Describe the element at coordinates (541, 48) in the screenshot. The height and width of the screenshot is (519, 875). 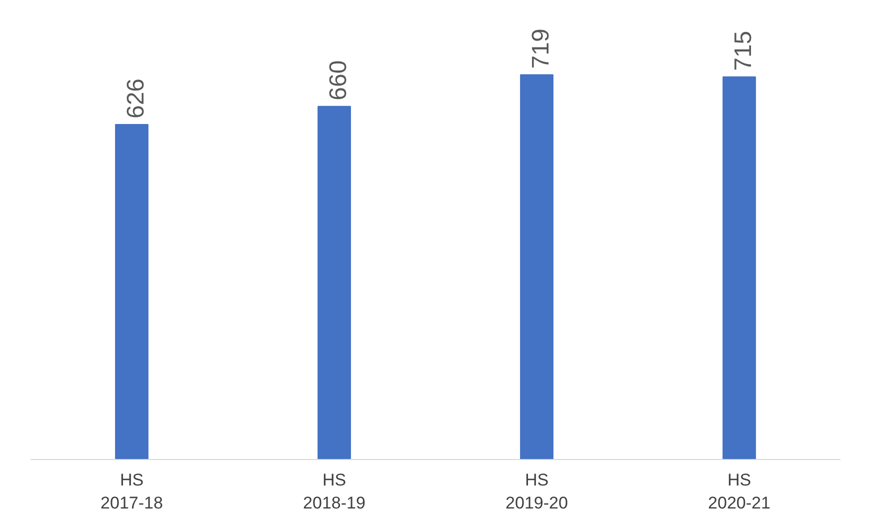
I see `data-label: 719` at that location.